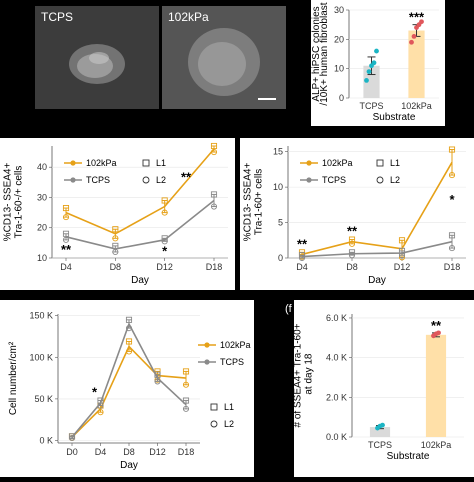  What do you see at coordinates (19, 202) in the screenshot?
I see `y-axis-title-line: Tra-1-60-/+ cells` at bounding box center [19, 202].